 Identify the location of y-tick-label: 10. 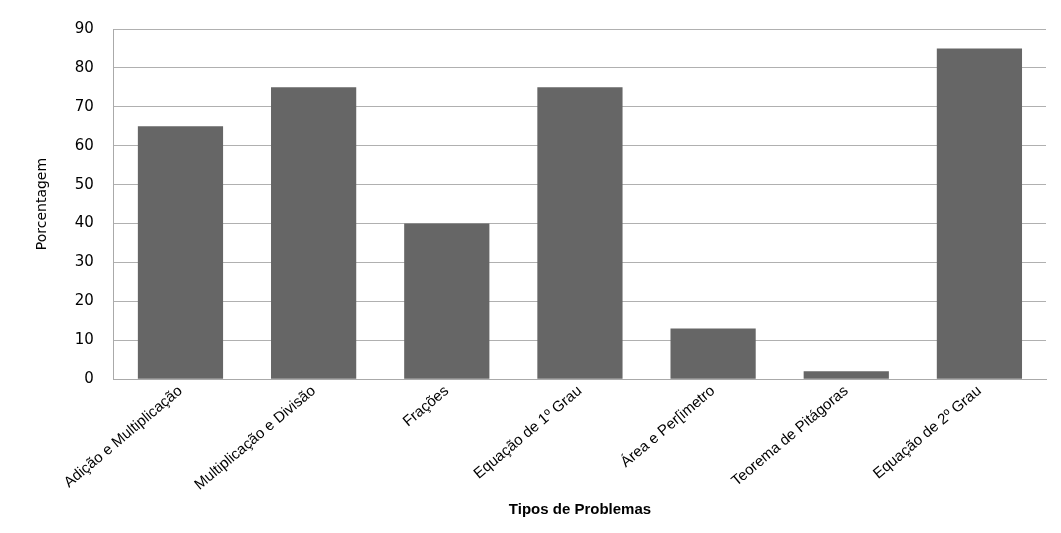
(84, 339).